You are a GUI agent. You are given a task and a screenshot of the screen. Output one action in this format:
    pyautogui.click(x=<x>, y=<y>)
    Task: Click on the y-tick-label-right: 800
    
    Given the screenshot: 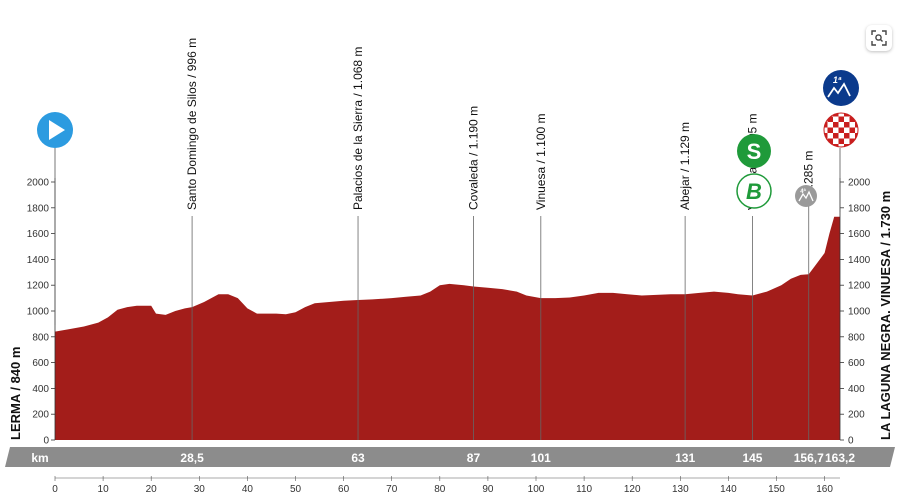 What is the action you would take?
    pyautogui.click(x=856, y=337)
    